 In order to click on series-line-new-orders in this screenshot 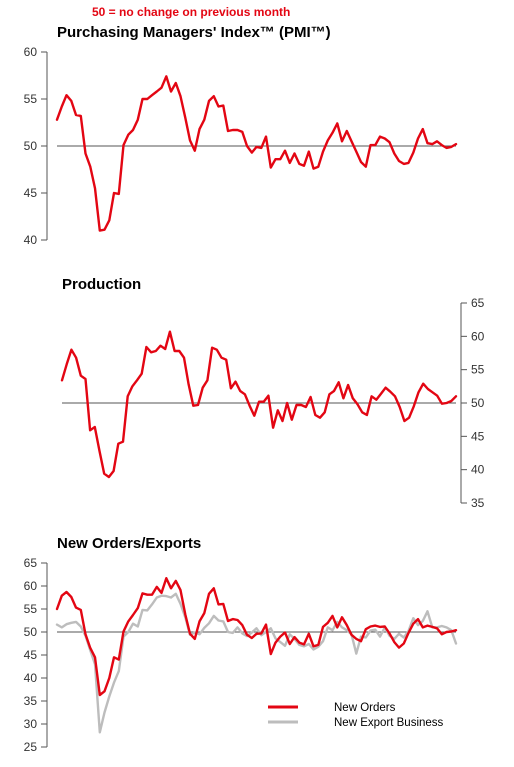, I will do `click(256, 637)`.